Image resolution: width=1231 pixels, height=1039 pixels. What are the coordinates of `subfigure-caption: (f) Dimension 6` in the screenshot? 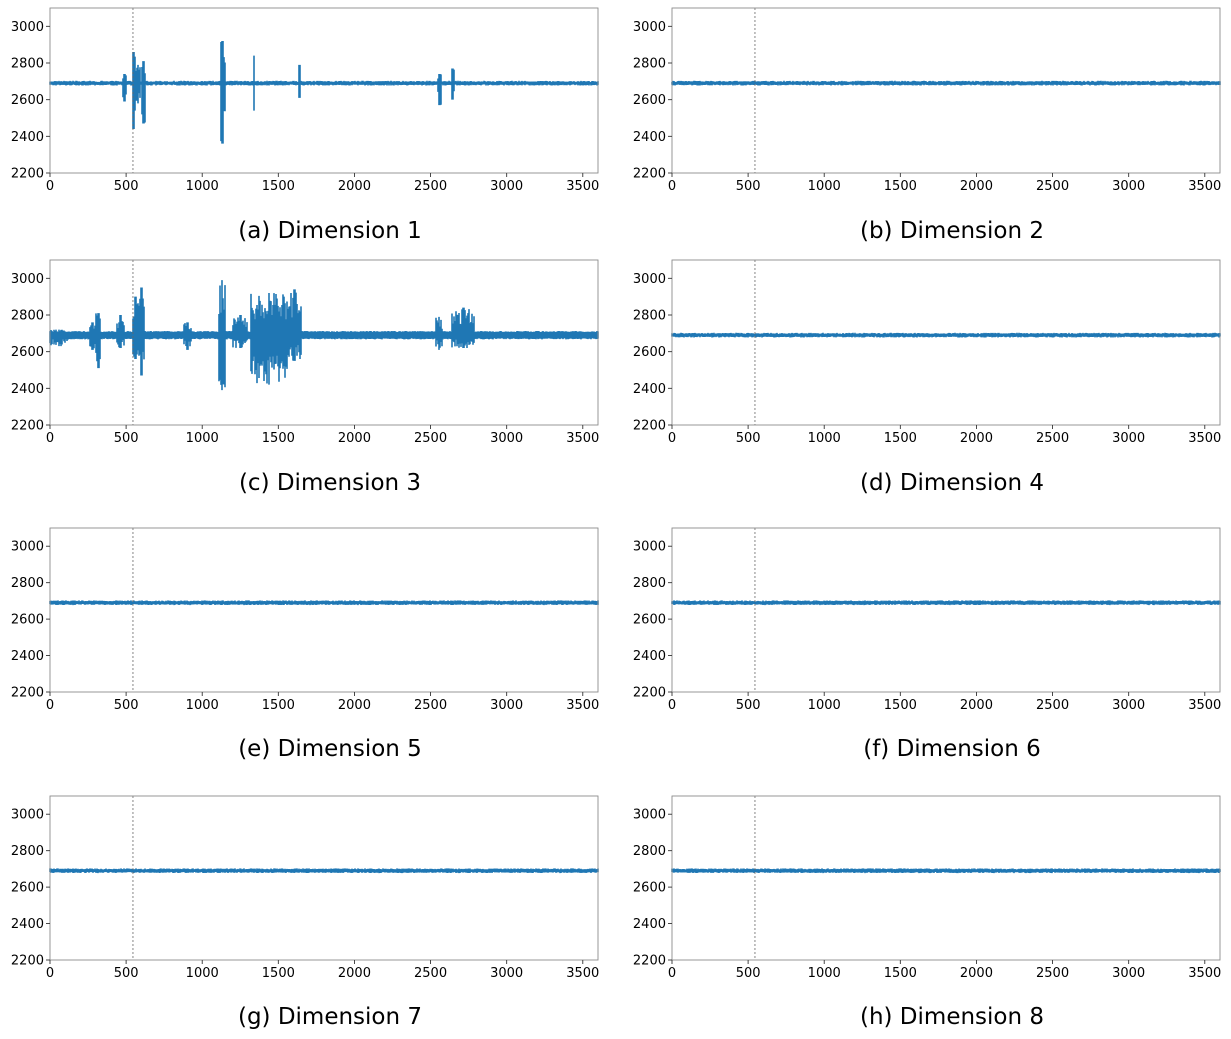 It's located at (952, 749).